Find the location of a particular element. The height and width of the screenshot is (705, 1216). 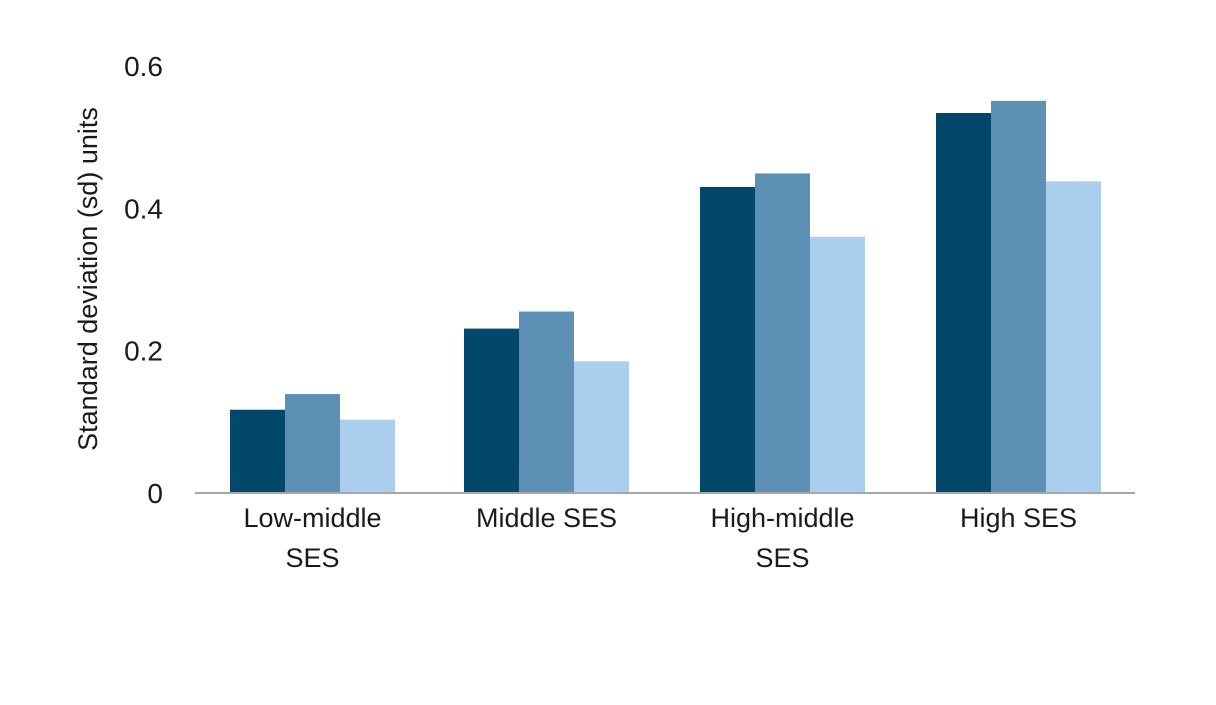

y-tick-label: 0 is located at coordinates (155, 493).